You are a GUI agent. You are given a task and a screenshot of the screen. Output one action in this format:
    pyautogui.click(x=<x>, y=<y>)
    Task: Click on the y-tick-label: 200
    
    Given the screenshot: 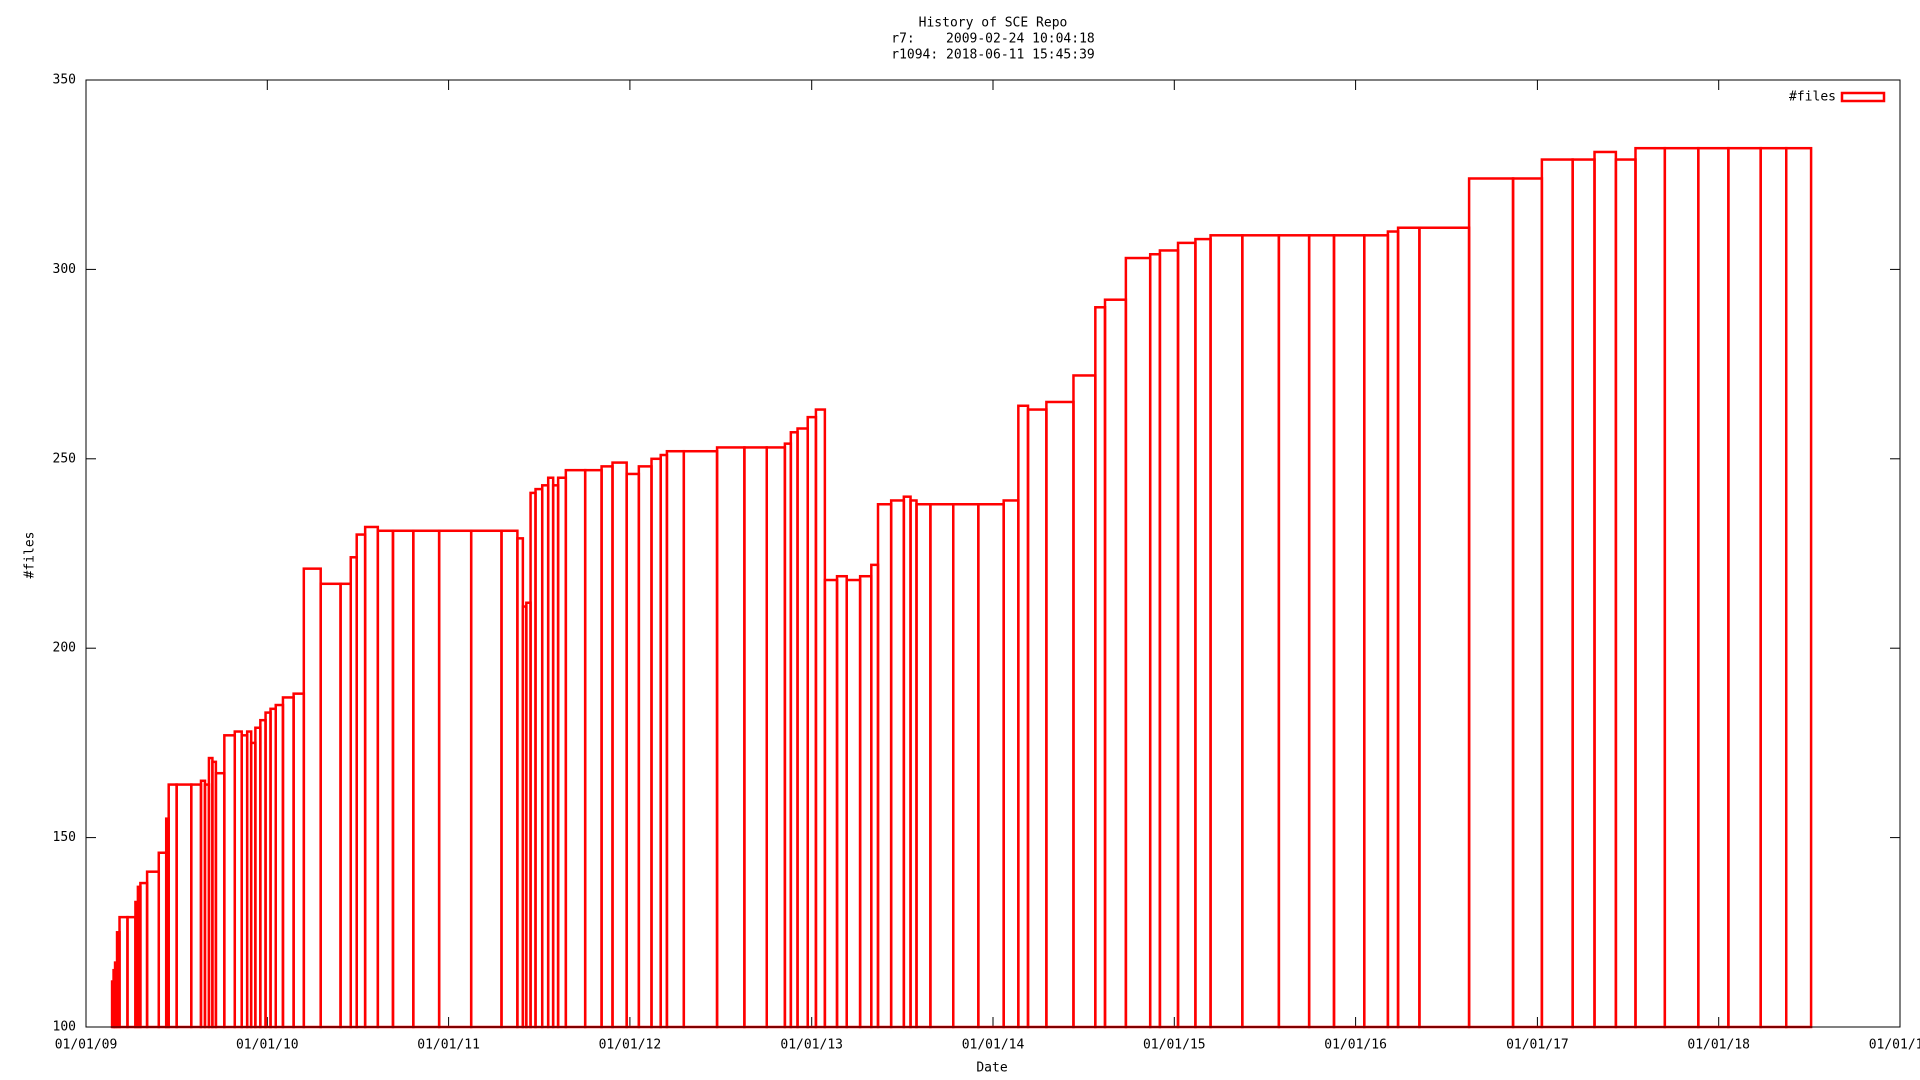 What is the action you would take?
    pyautogui.click(x=64, y=648)
    